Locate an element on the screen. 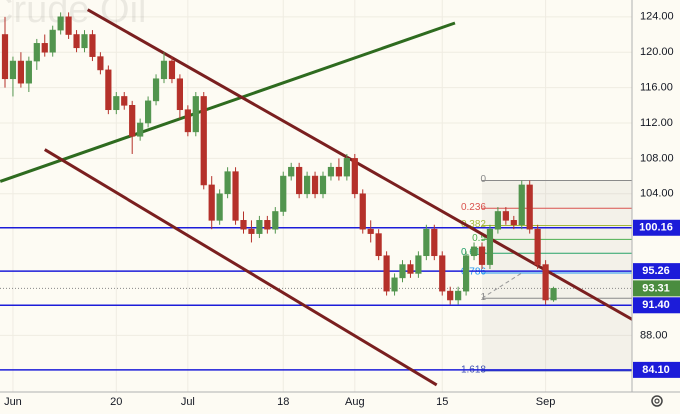  y-tick-label: 104.00 is located at coordinates (657, 194).